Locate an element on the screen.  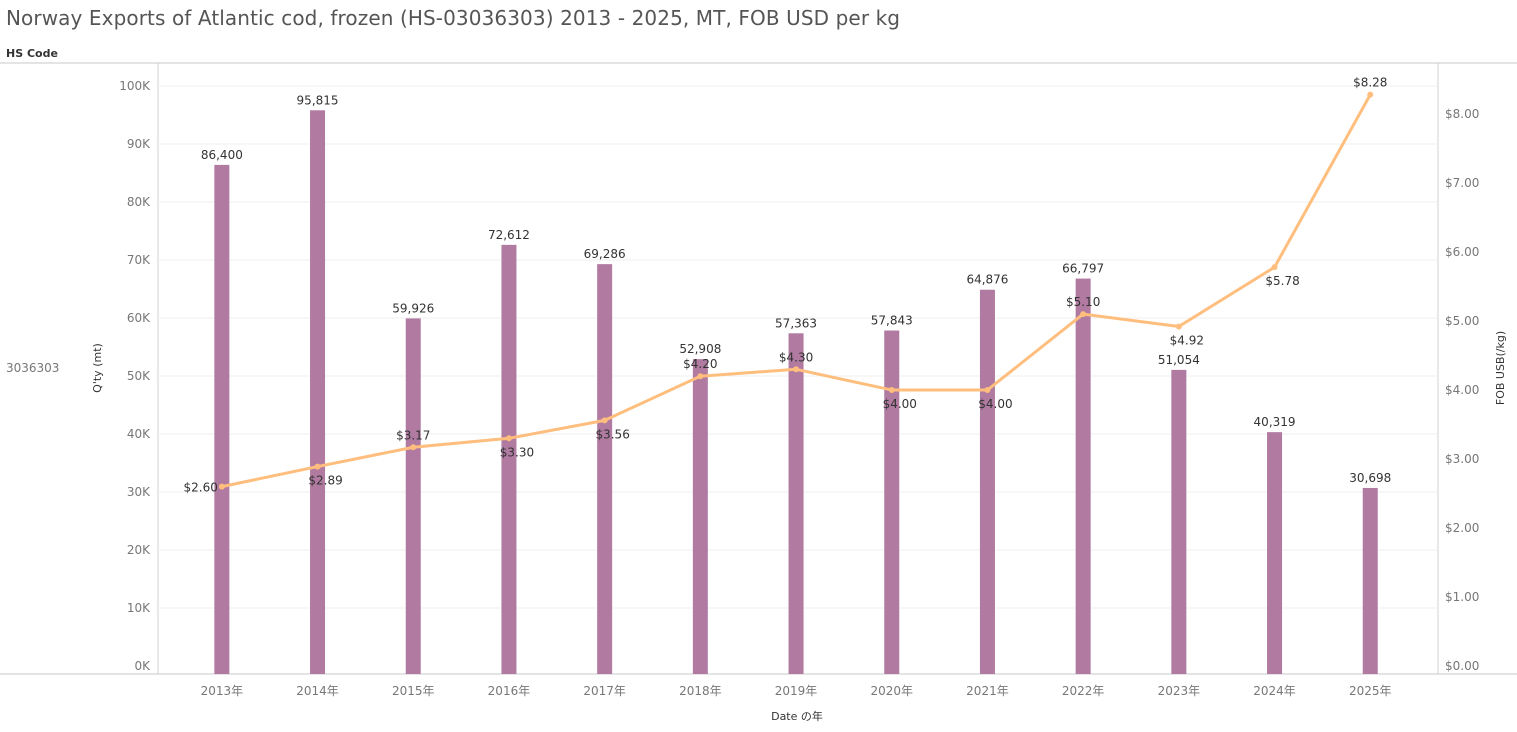
line-value-label: $4.92 is located at coordinates (1187, 341).